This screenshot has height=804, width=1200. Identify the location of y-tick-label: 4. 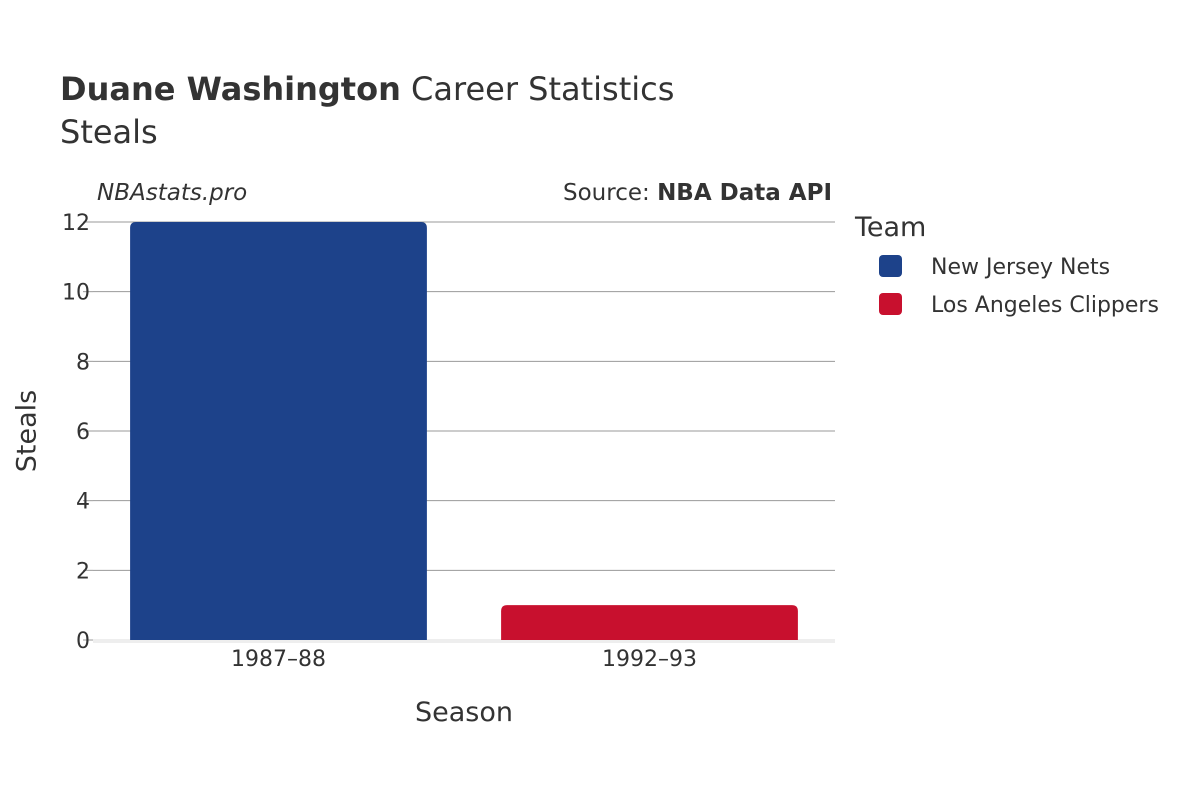
(83, 502).